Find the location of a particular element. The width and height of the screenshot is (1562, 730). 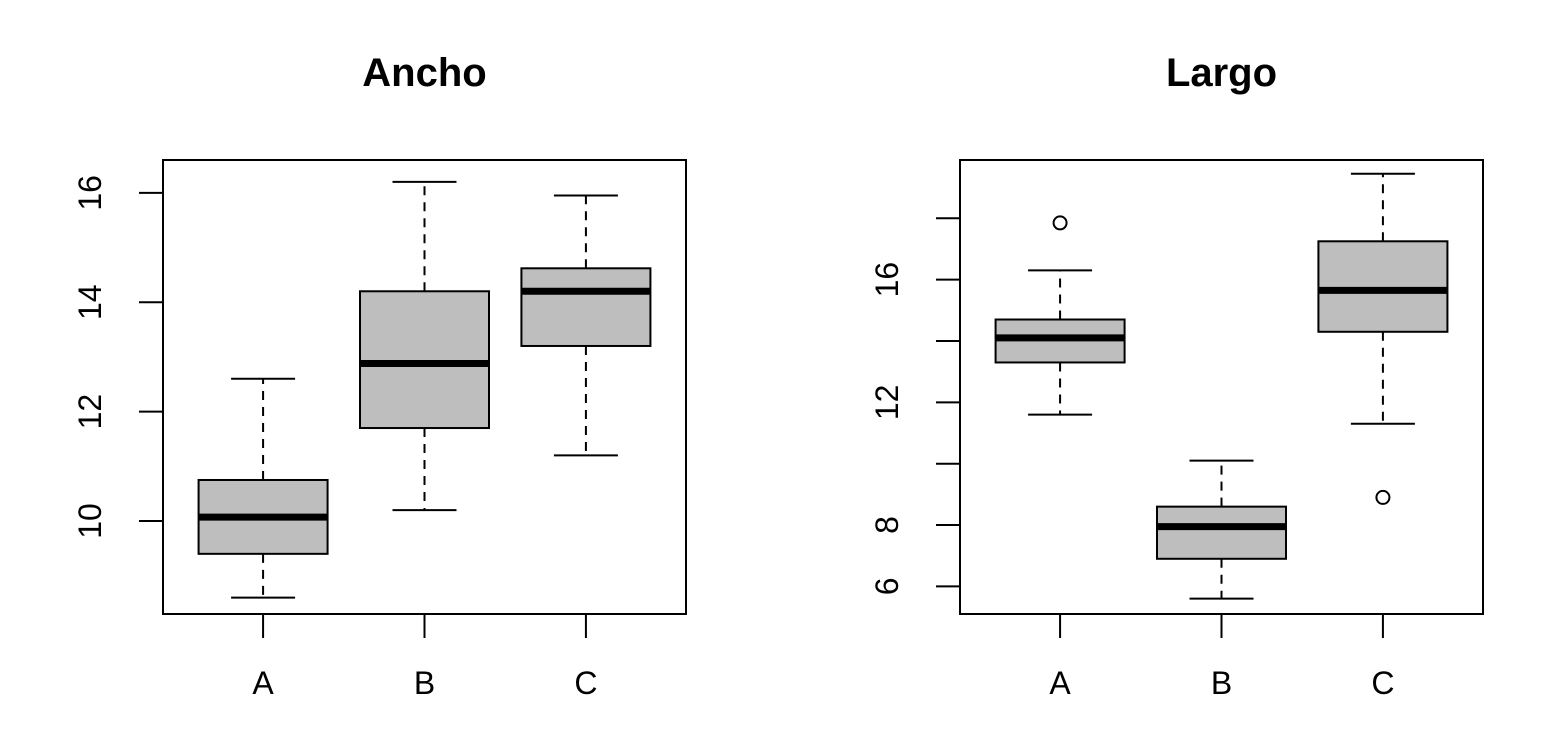

y-tick-label: 6 is located at coordinates (887, 586).